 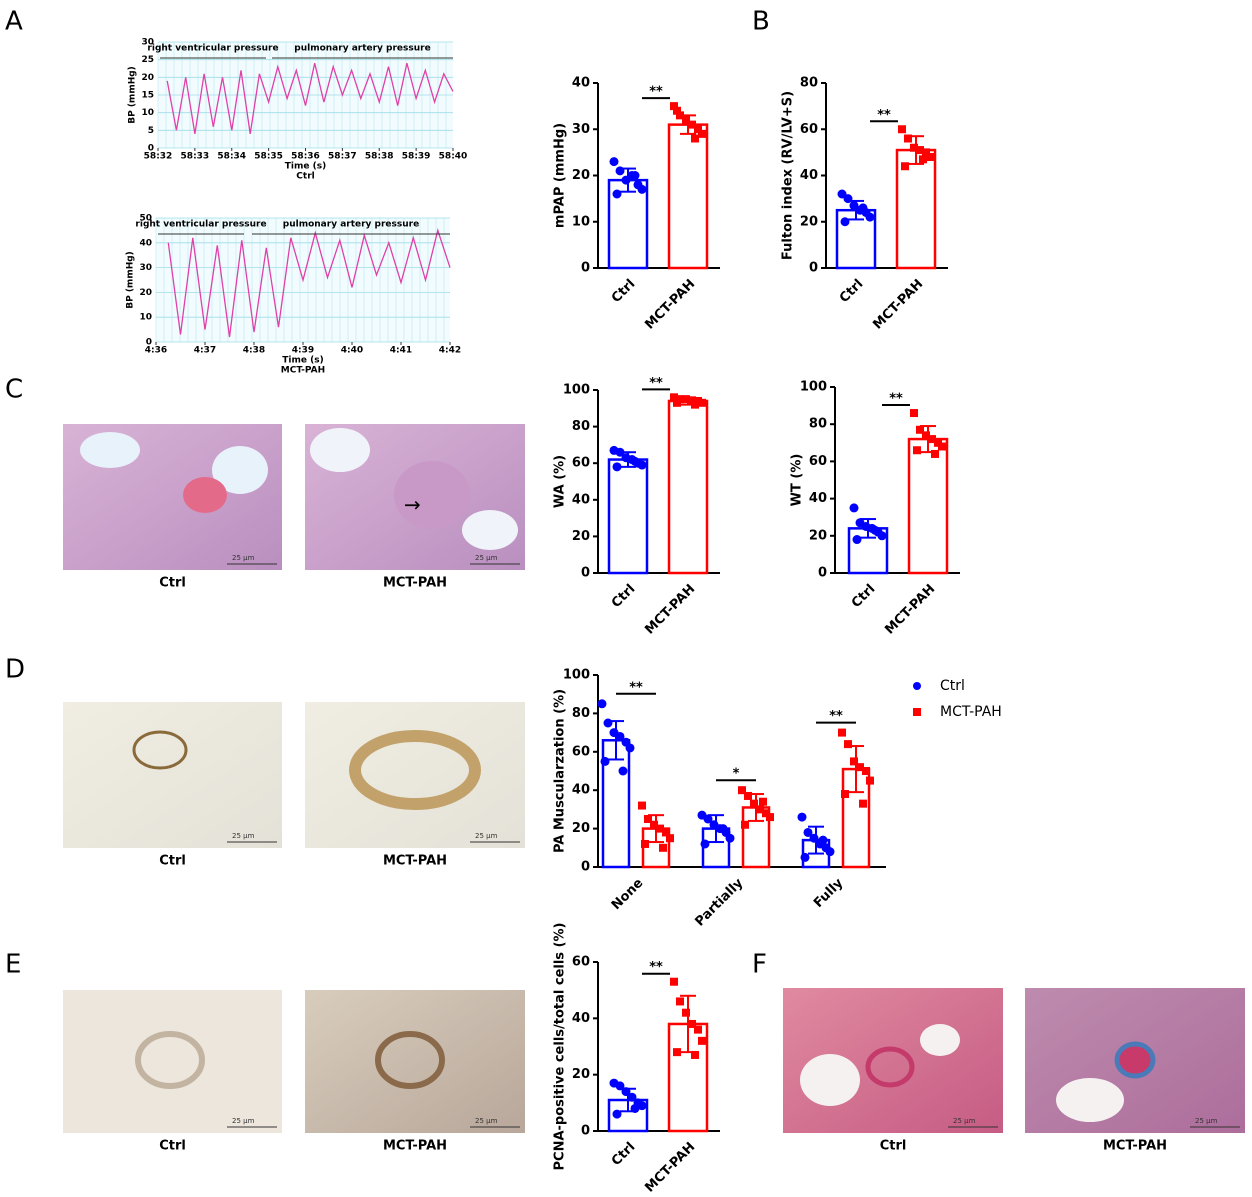 I want to click on x-tick-label: Fully, so click(x=829, y=893).